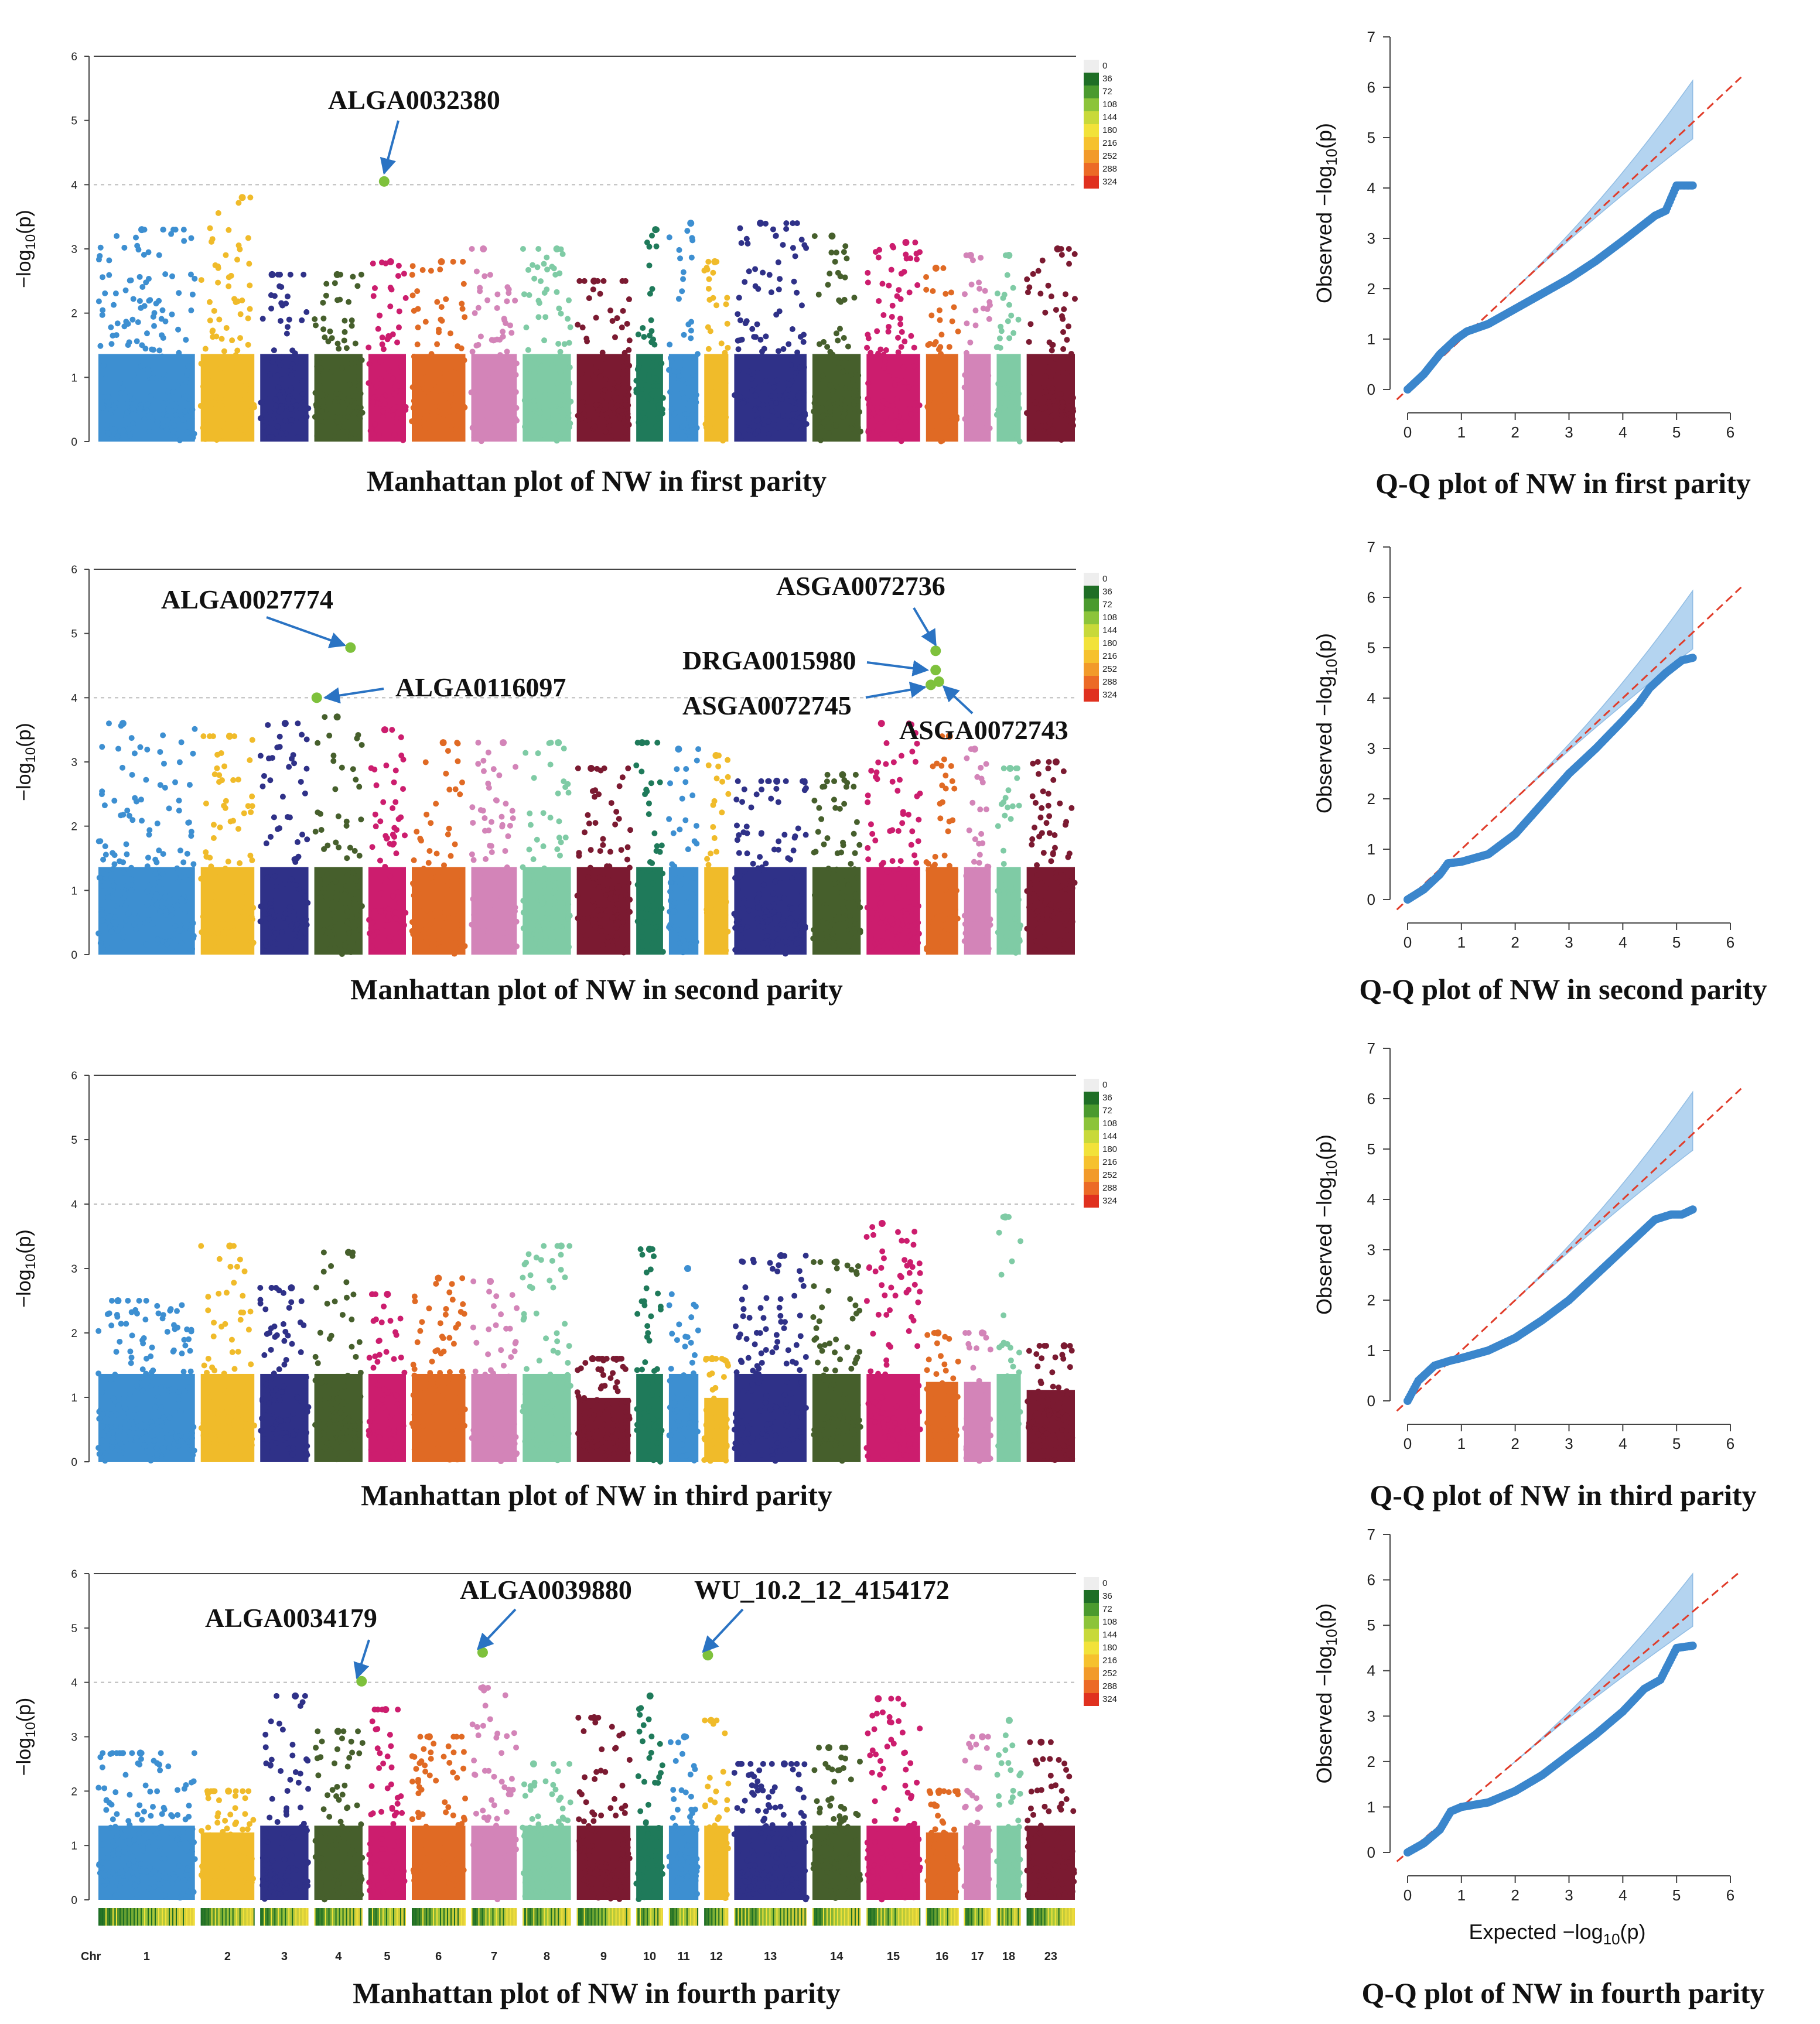 The height and width of the screenshot is (2024, 1820). Describe the element at coordinates (1107, 592) in the screenshot. I see `legend-label-36: 36` at that location.